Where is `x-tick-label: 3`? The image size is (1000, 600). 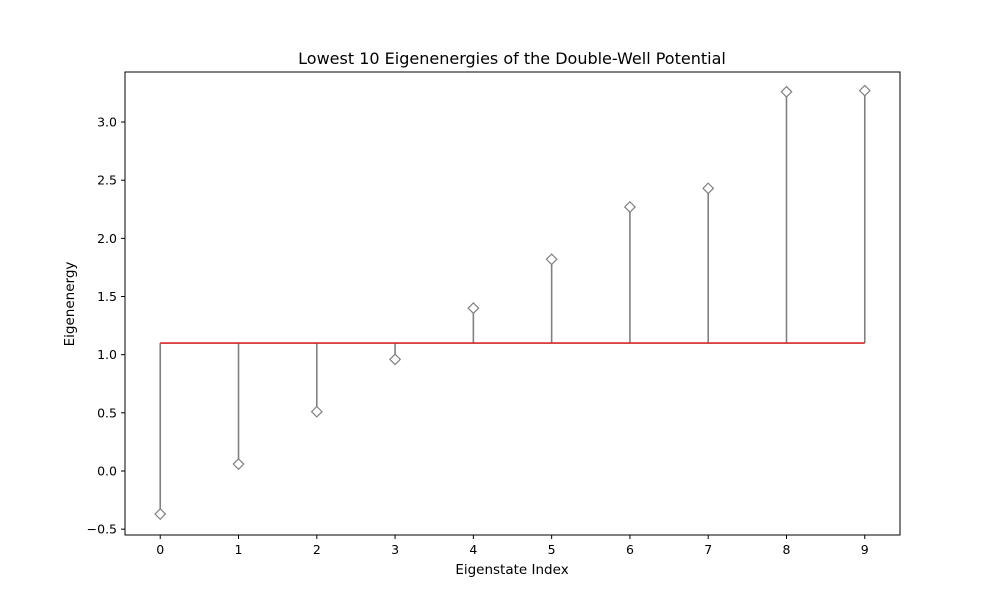
x-tick-label: 3 is located at coordinates (395, 549).